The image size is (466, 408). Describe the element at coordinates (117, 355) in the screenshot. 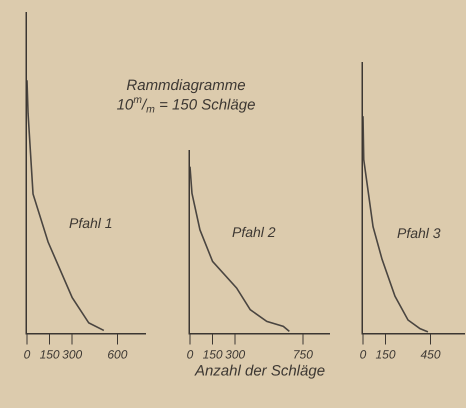

I see `x-tick-label: 600` at that location.